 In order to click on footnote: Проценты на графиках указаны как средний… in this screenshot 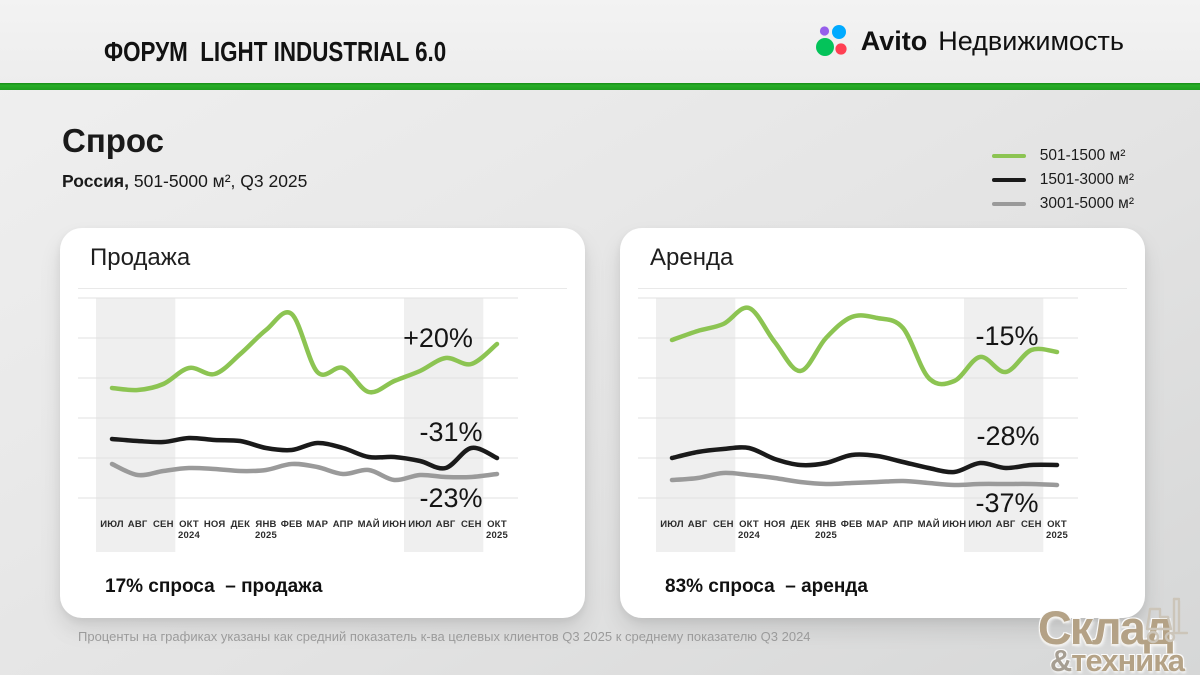, I will do `click(444, 636)`.